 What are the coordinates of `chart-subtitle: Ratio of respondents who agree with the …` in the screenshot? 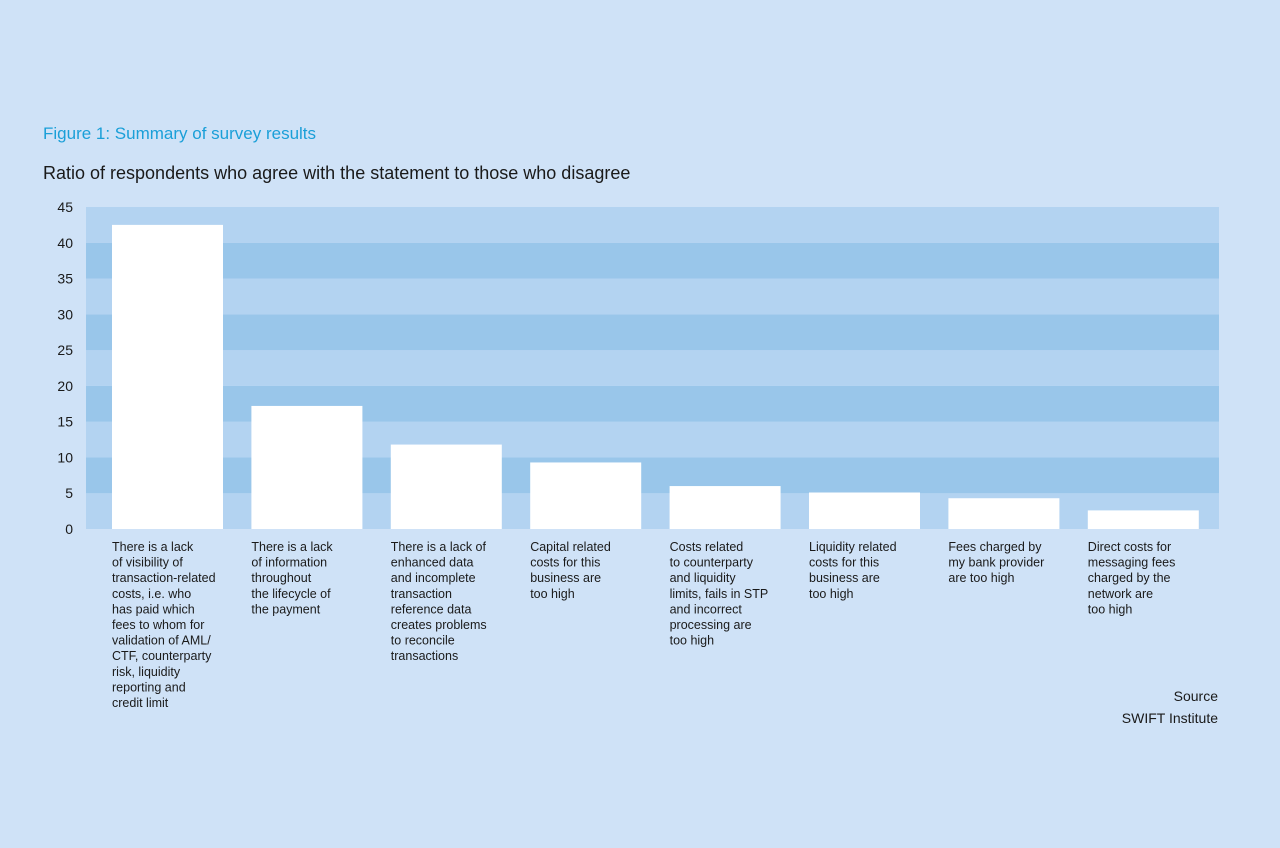 It's located at (337, 173).